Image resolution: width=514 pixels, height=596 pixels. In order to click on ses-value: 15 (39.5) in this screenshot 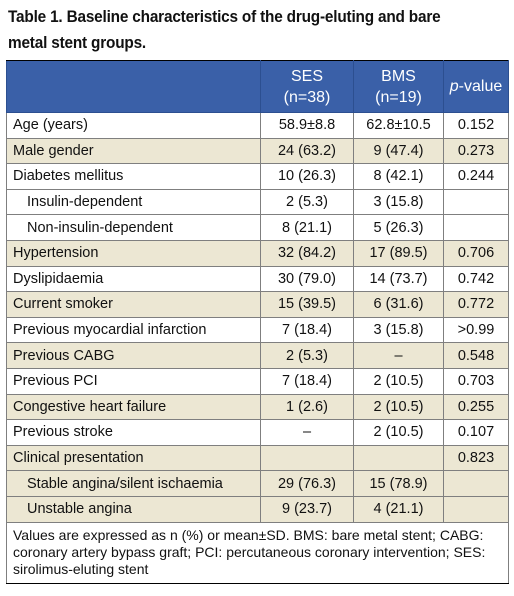, I will do `click(307, 304)`.